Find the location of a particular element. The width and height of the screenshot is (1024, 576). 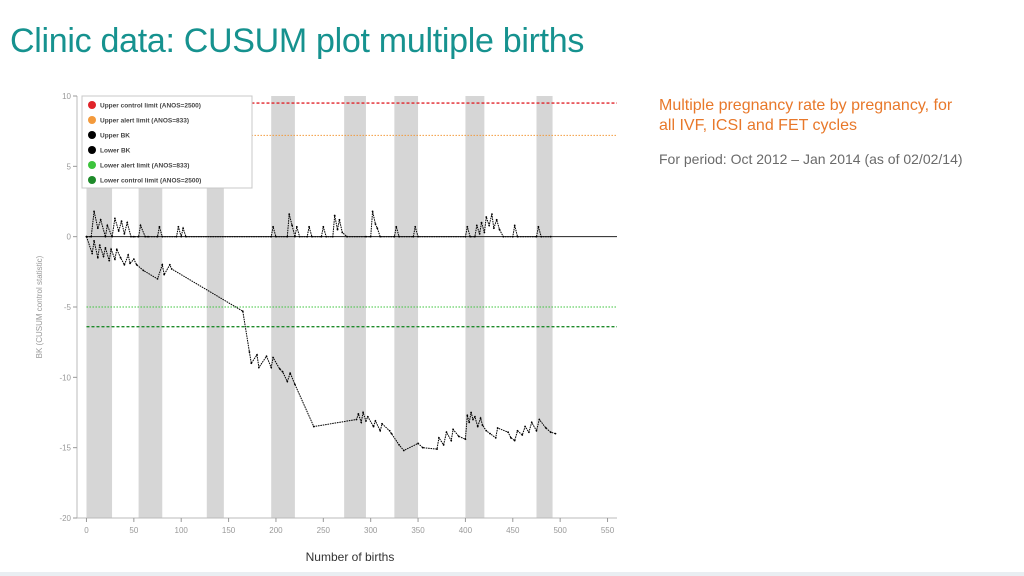

legend-box is located at coordinates (167, 142).